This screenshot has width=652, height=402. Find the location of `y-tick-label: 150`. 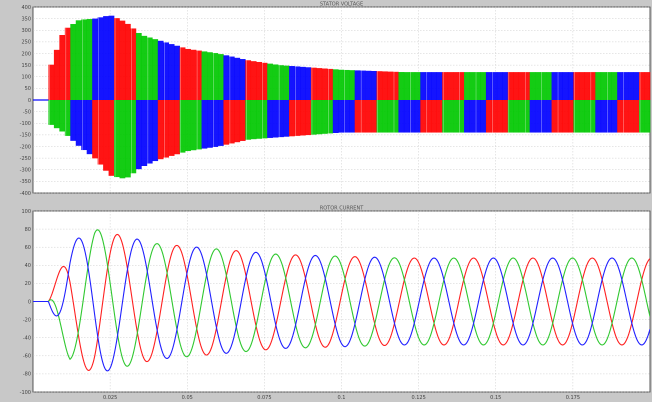

y-tick-label: 150 is located at coordinates (26, 66).